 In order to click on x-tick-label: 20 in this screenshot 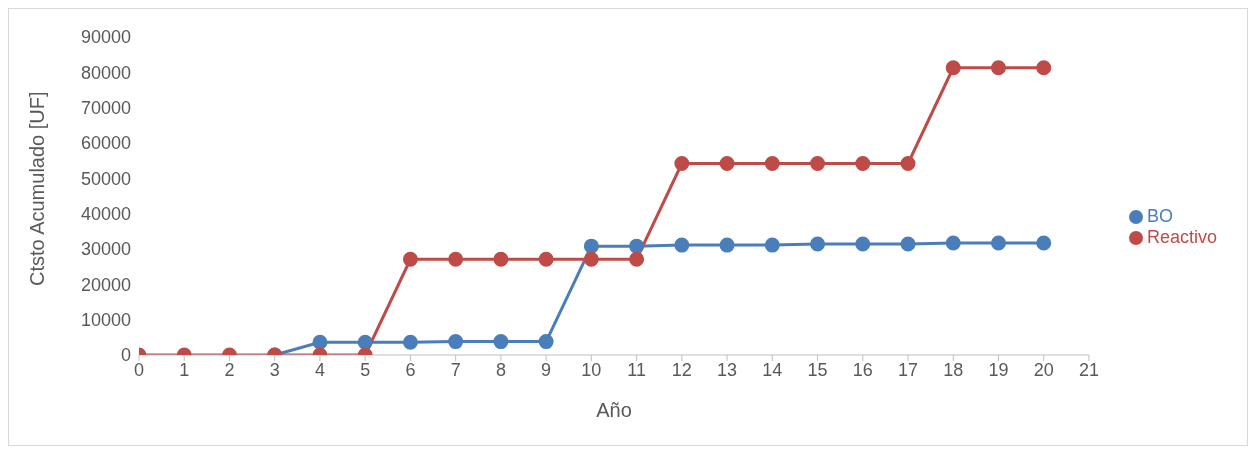, I will do `click(1043, 369)`.